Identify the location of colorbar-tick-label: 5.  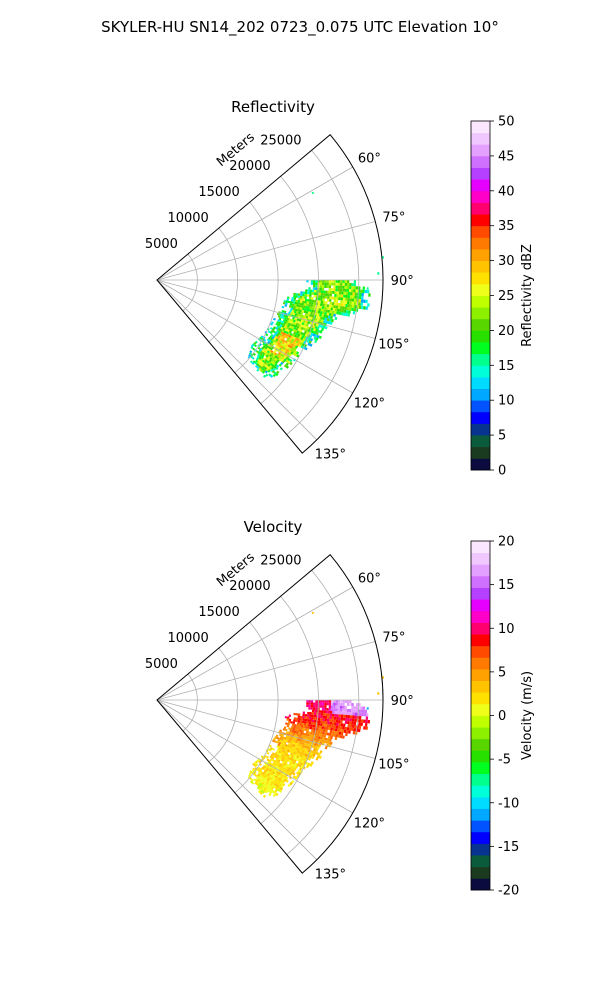
(502, 436).